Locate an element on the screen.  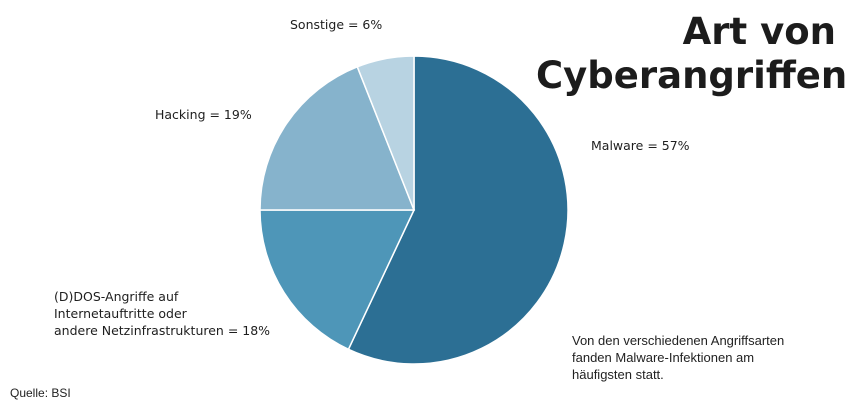
chart-title-line-1: Art von is located at coordinates (759, 31).